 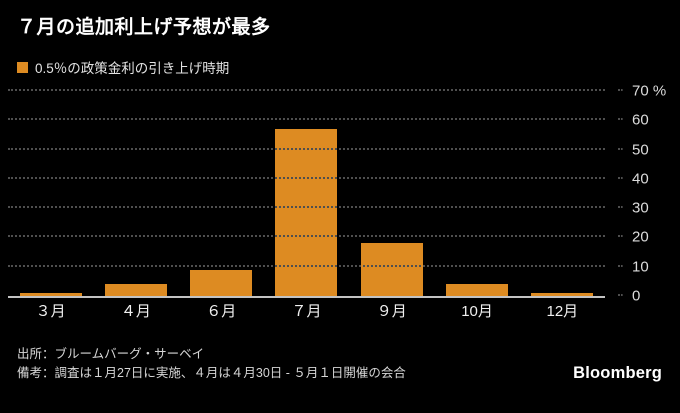 I want to click on bar-column-３月, so click(x=50, y=193).